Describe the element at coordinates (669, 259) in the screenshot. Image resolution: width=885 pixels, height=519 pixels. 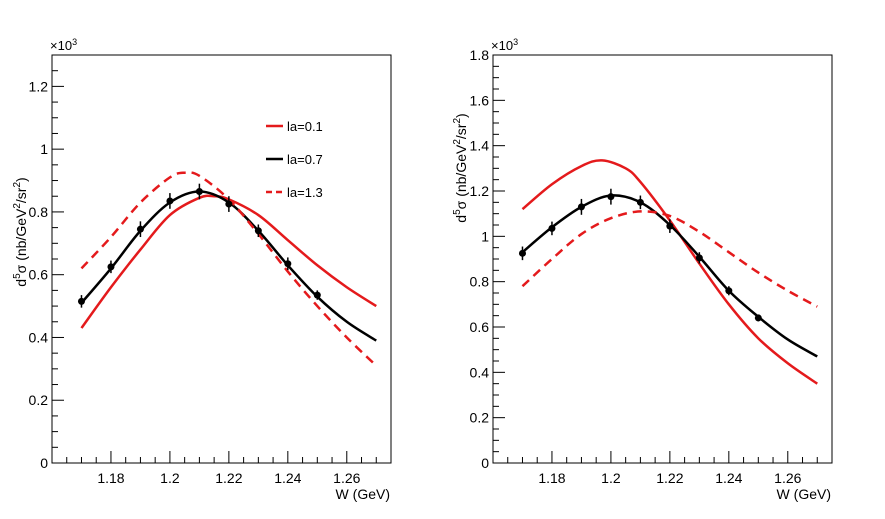
I see `curve-la-1.3-right` at that location.